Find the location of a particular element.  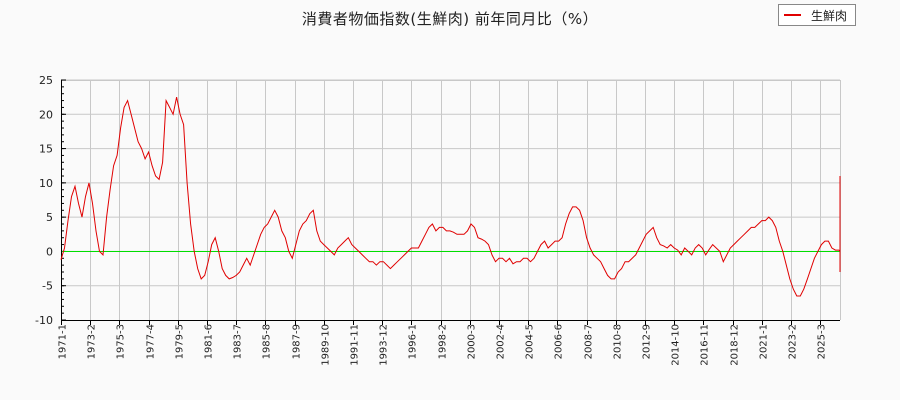

x-tick-label: 1993-12 is located at coordinates (384, 345).